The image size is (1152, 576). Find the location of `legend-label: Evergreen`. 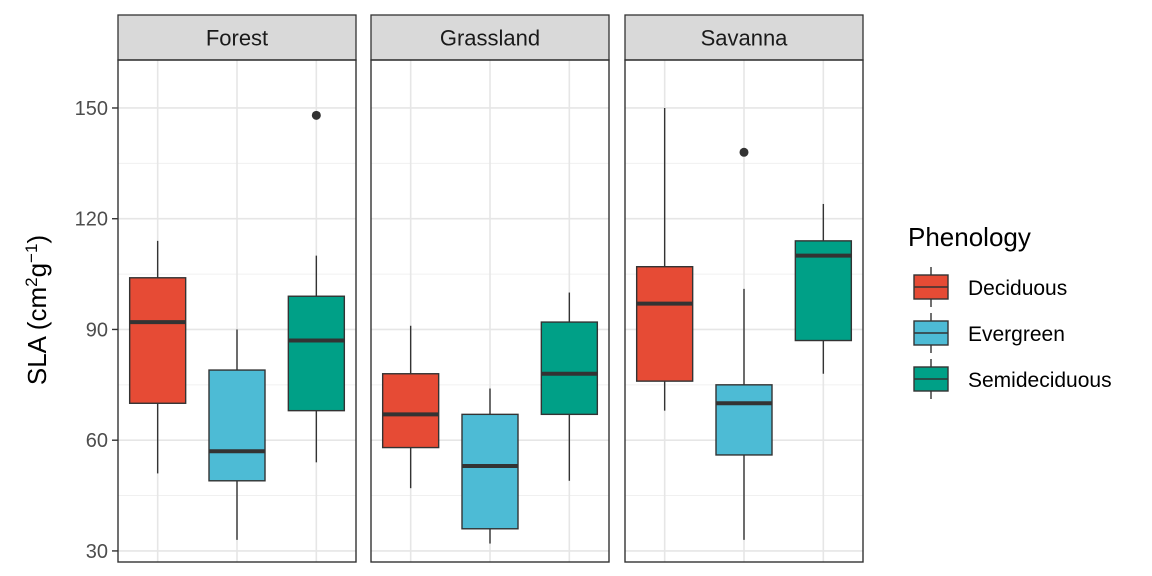

legend-label: Evergreen is located at coordinates (1016, 334).